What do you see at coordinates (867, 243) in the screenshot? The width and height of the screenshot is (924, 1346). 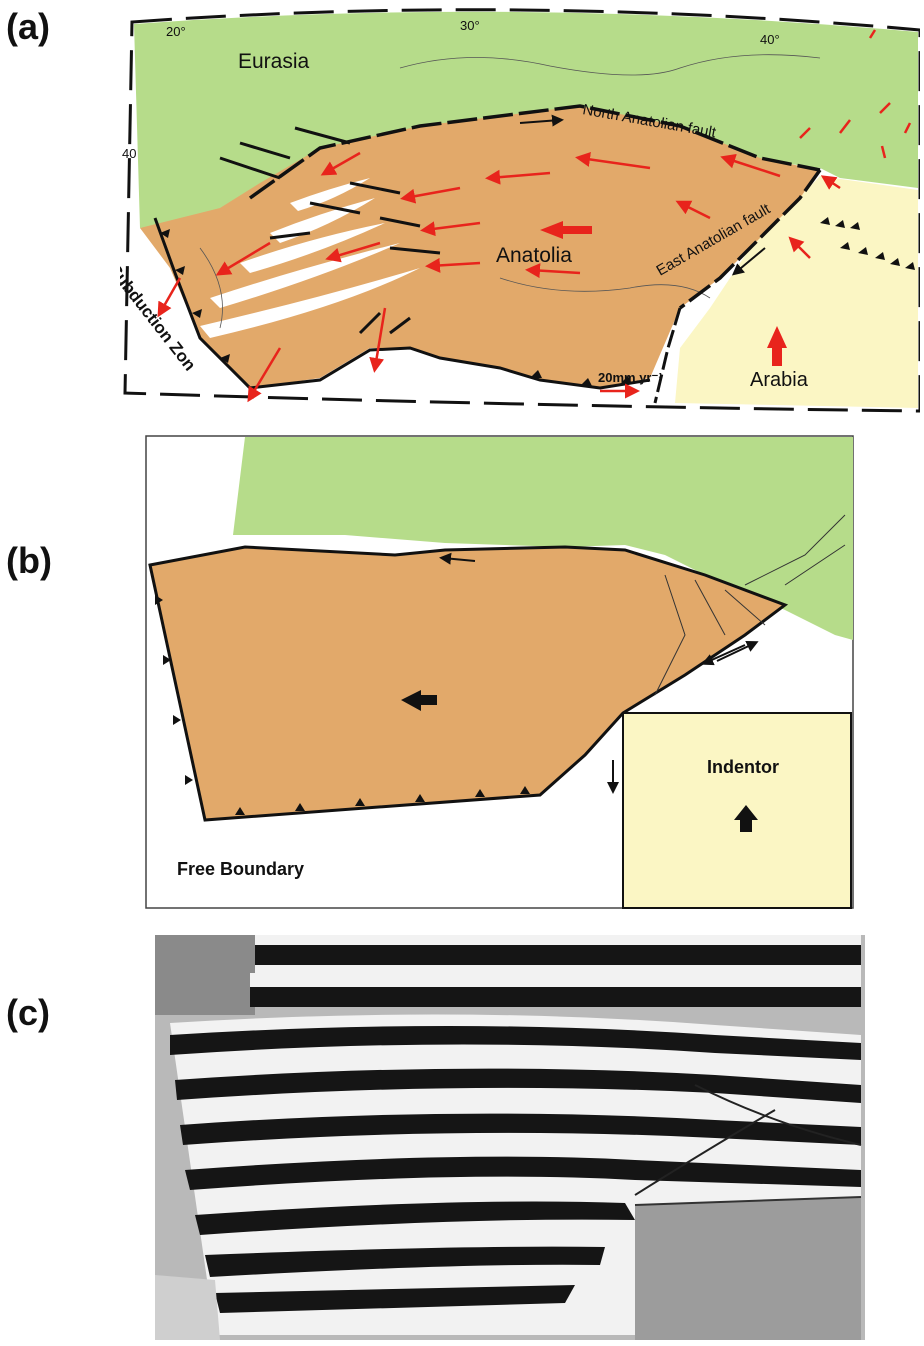 I see `caucasus-thrusts` at bounding box center [867, 243].